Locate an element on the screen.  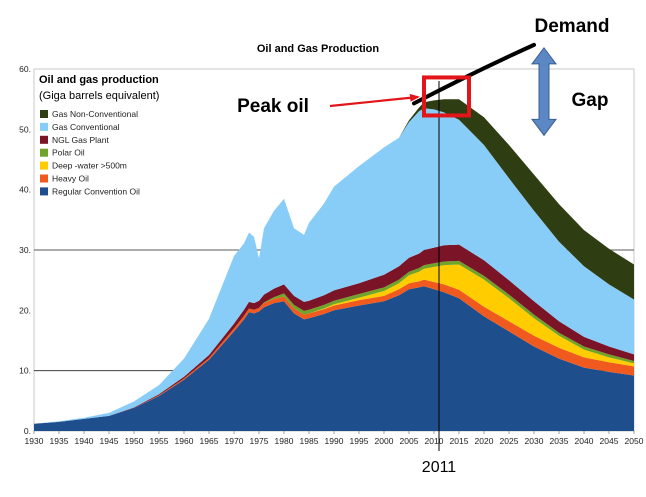
x-tick-label: 2000 is located at coordinates (384, 441).